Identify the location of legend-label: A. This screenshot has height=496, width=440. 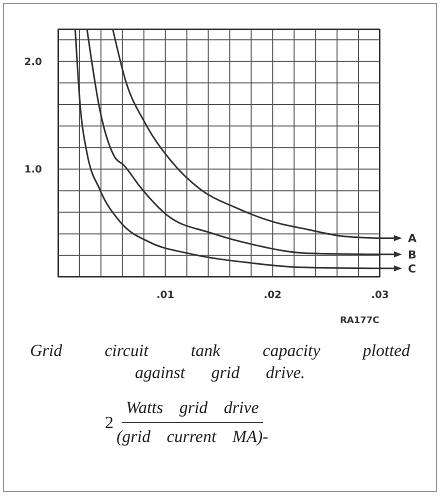
(412, 239).